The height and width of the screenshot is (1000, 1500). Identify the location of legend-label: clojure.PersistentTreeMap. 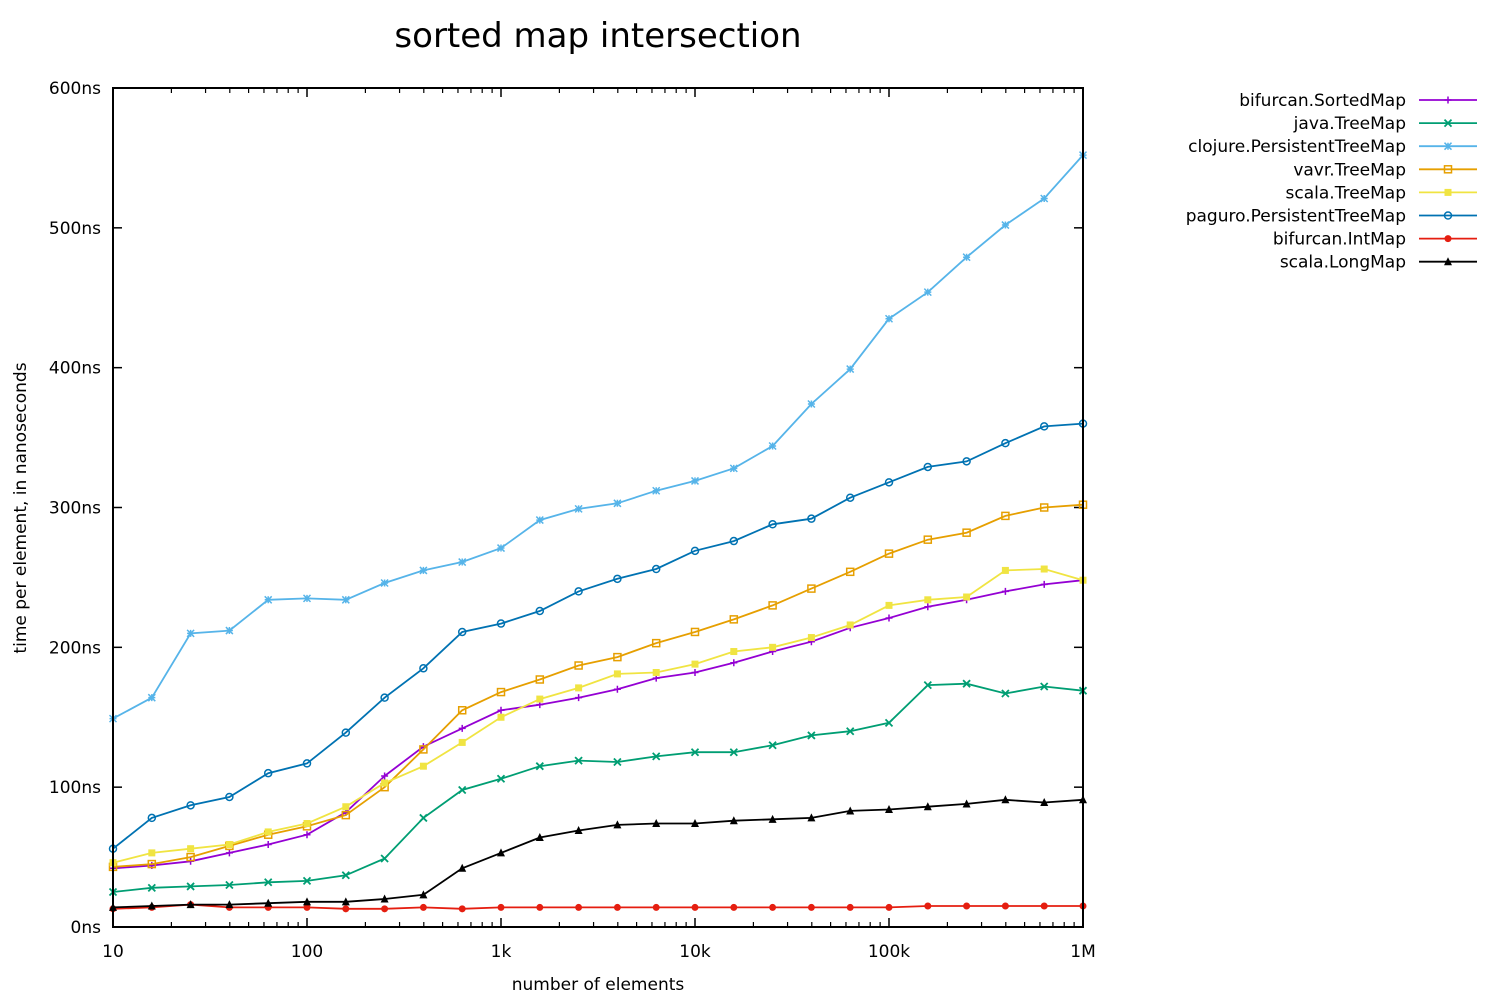
(1297, 147).